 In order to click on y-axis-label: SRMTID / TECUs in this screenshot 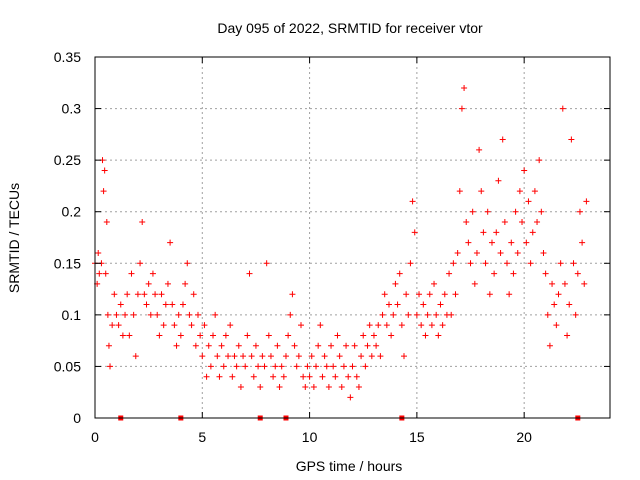, I will do `click(14, 238)`.